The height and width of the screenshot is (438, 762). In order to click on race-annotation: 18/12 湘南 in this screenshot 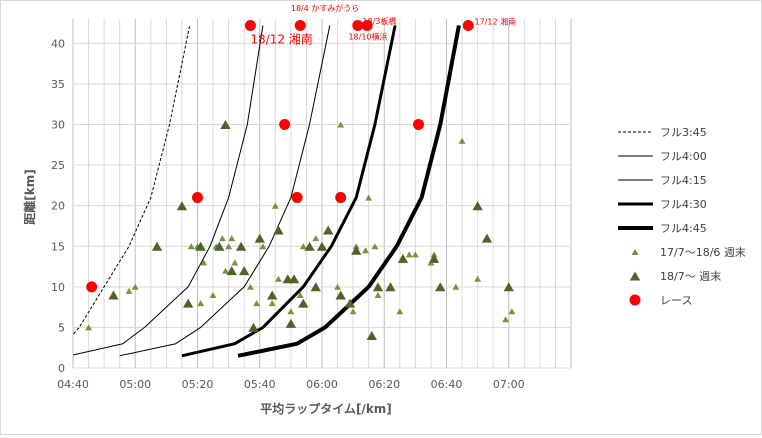, I will do `click(281, 38)`.